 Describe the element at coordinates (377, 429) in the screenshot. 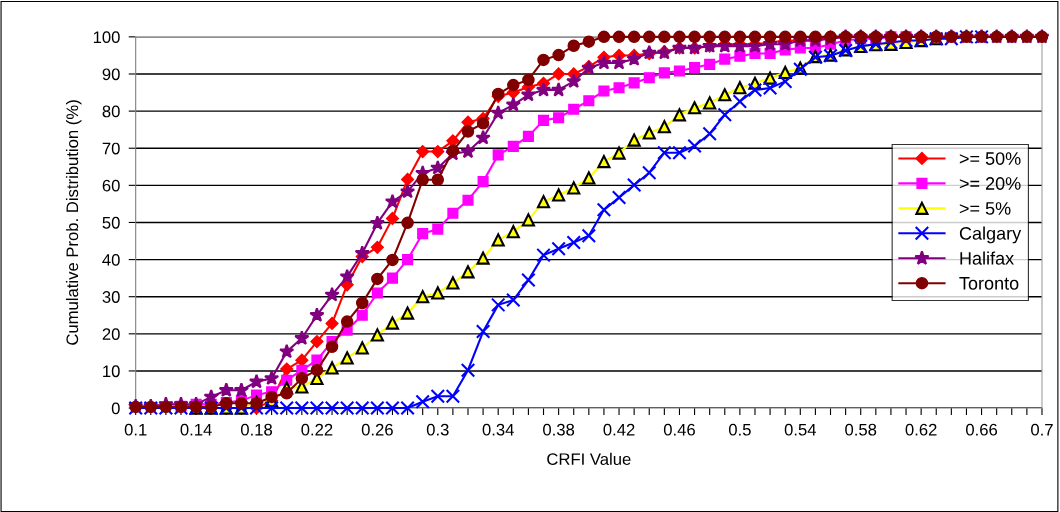

I see `x-tick-label: 0.26` at that location.